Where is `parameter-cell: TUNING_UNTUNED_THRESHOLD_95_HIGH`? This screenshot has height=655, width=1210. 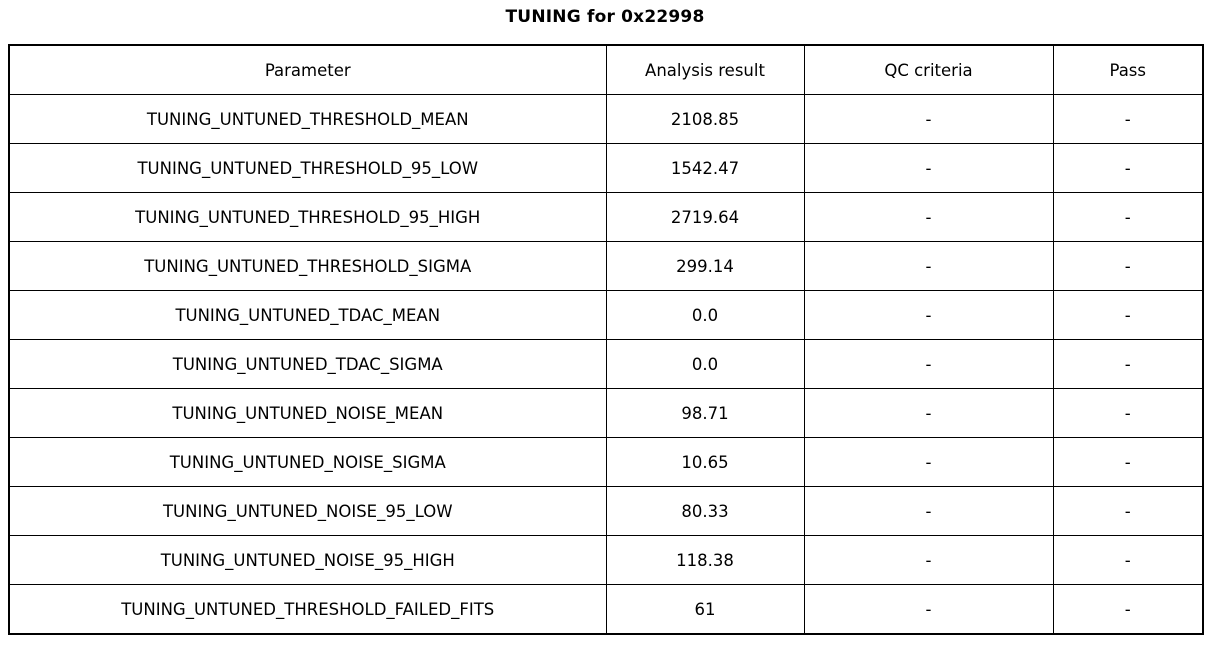 parameter-cell: TUNING_UNTUNED_THRESHOLD_95_HIGH is located at coordinates (307, 217).